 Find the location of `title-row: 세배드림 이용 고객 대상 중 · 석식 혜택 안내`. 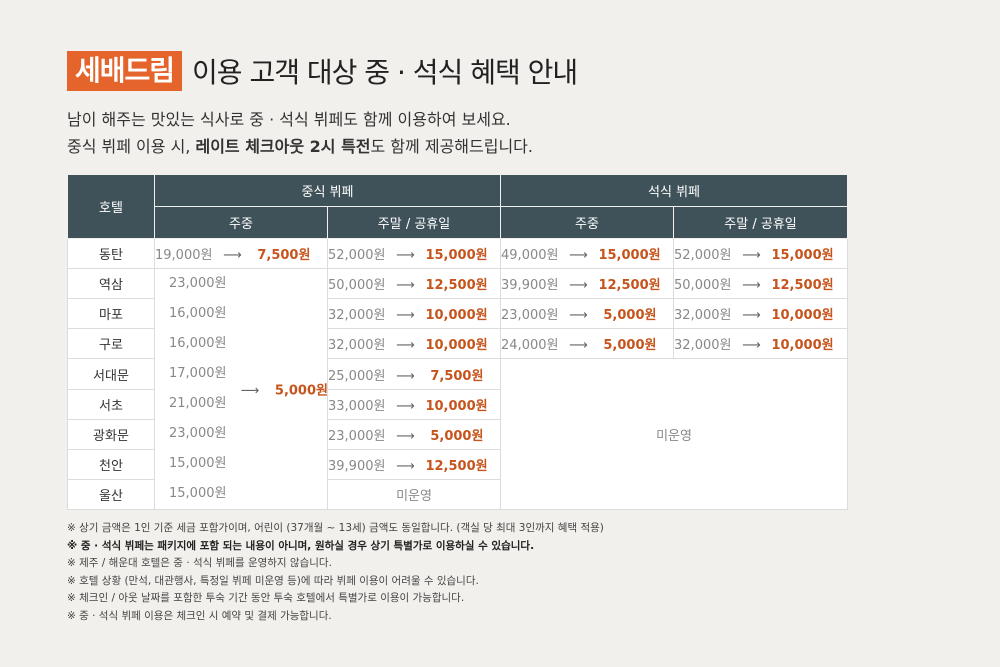

title-row: 세배드림 이용 고객 대상 중 · 석식 혜택 안내 is located at coordinates (322, 71).